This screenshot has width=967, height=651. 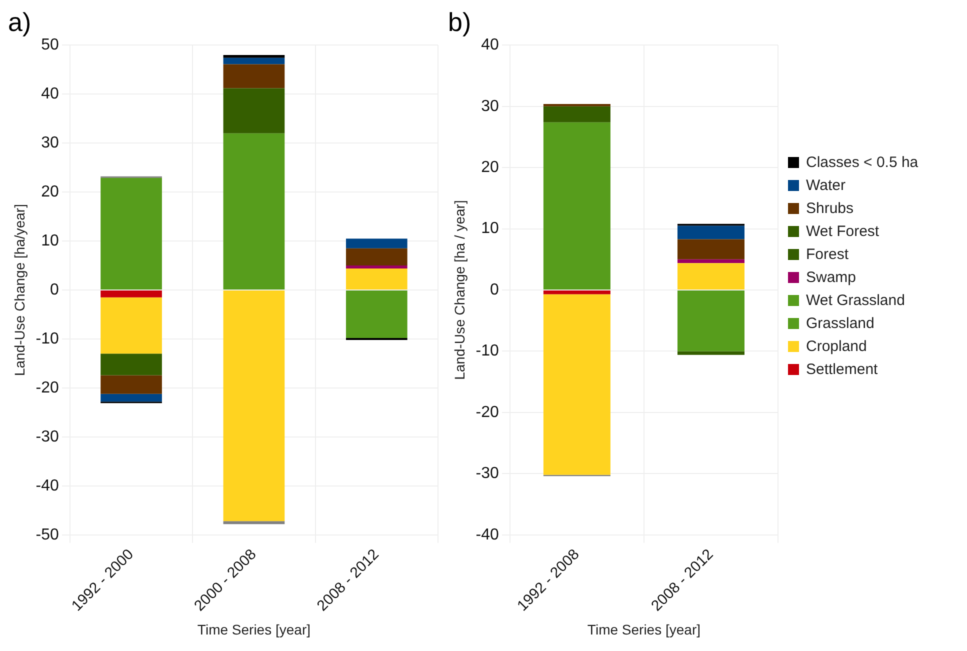 I want to click on chart-title: a), so click(x=20, y=21).